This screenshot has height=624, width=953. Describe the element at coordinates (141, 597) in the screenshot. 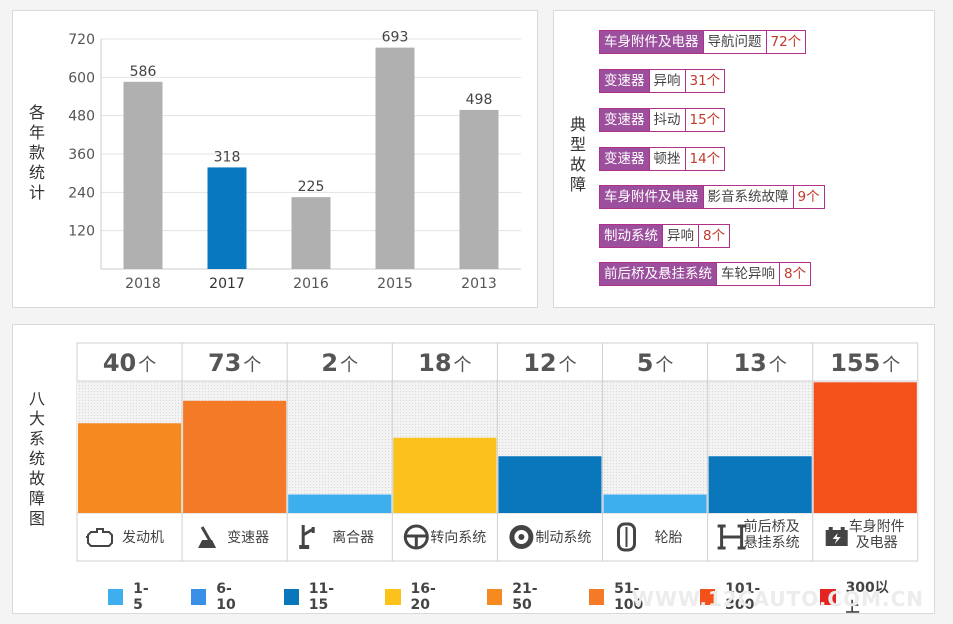

I see `legend-label: 1-5` at that location.